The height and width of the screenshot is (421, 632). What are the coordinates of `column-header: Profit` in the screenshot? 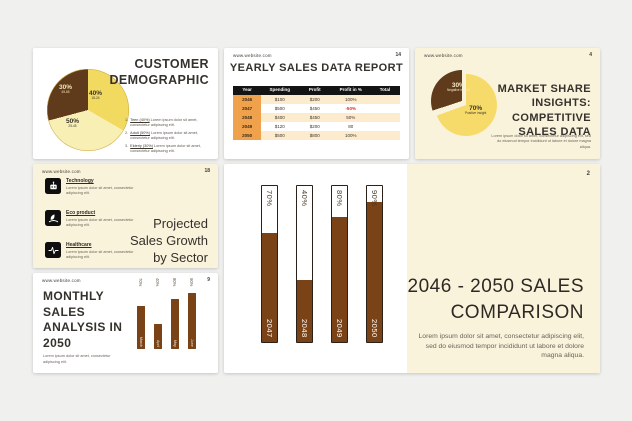 It's located at (314, 89).